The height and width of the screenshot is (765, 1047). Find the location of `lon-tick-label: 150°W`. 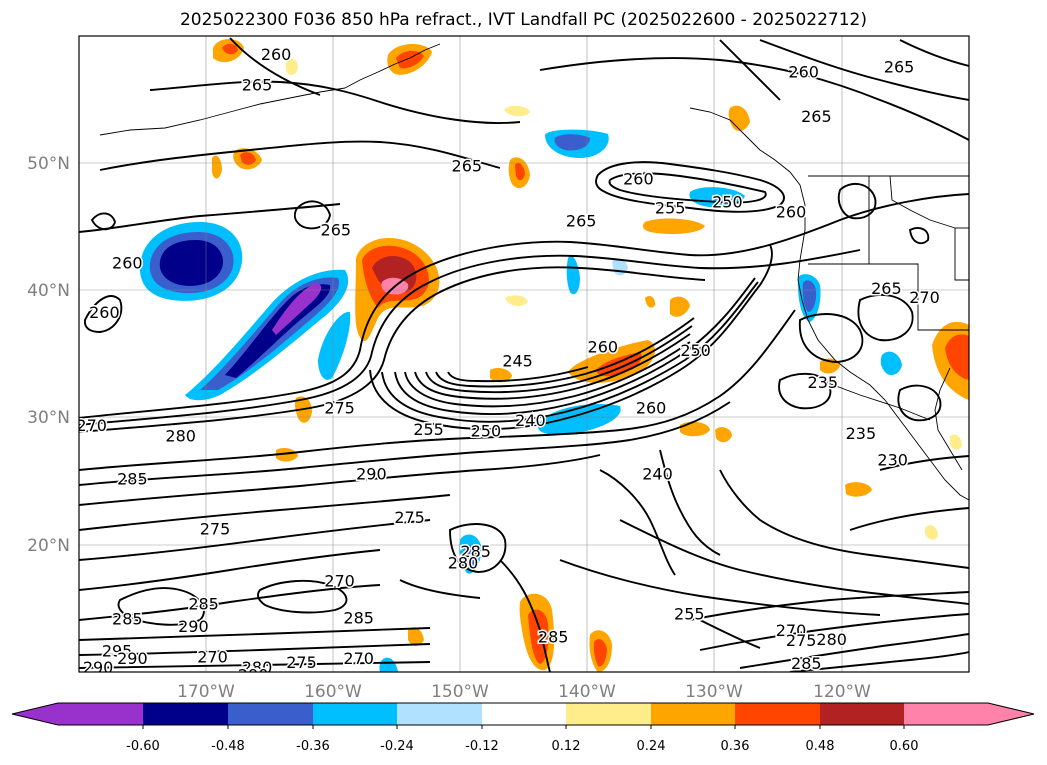

lon-tick-label: 150°W is located at coordinates (460, 692).